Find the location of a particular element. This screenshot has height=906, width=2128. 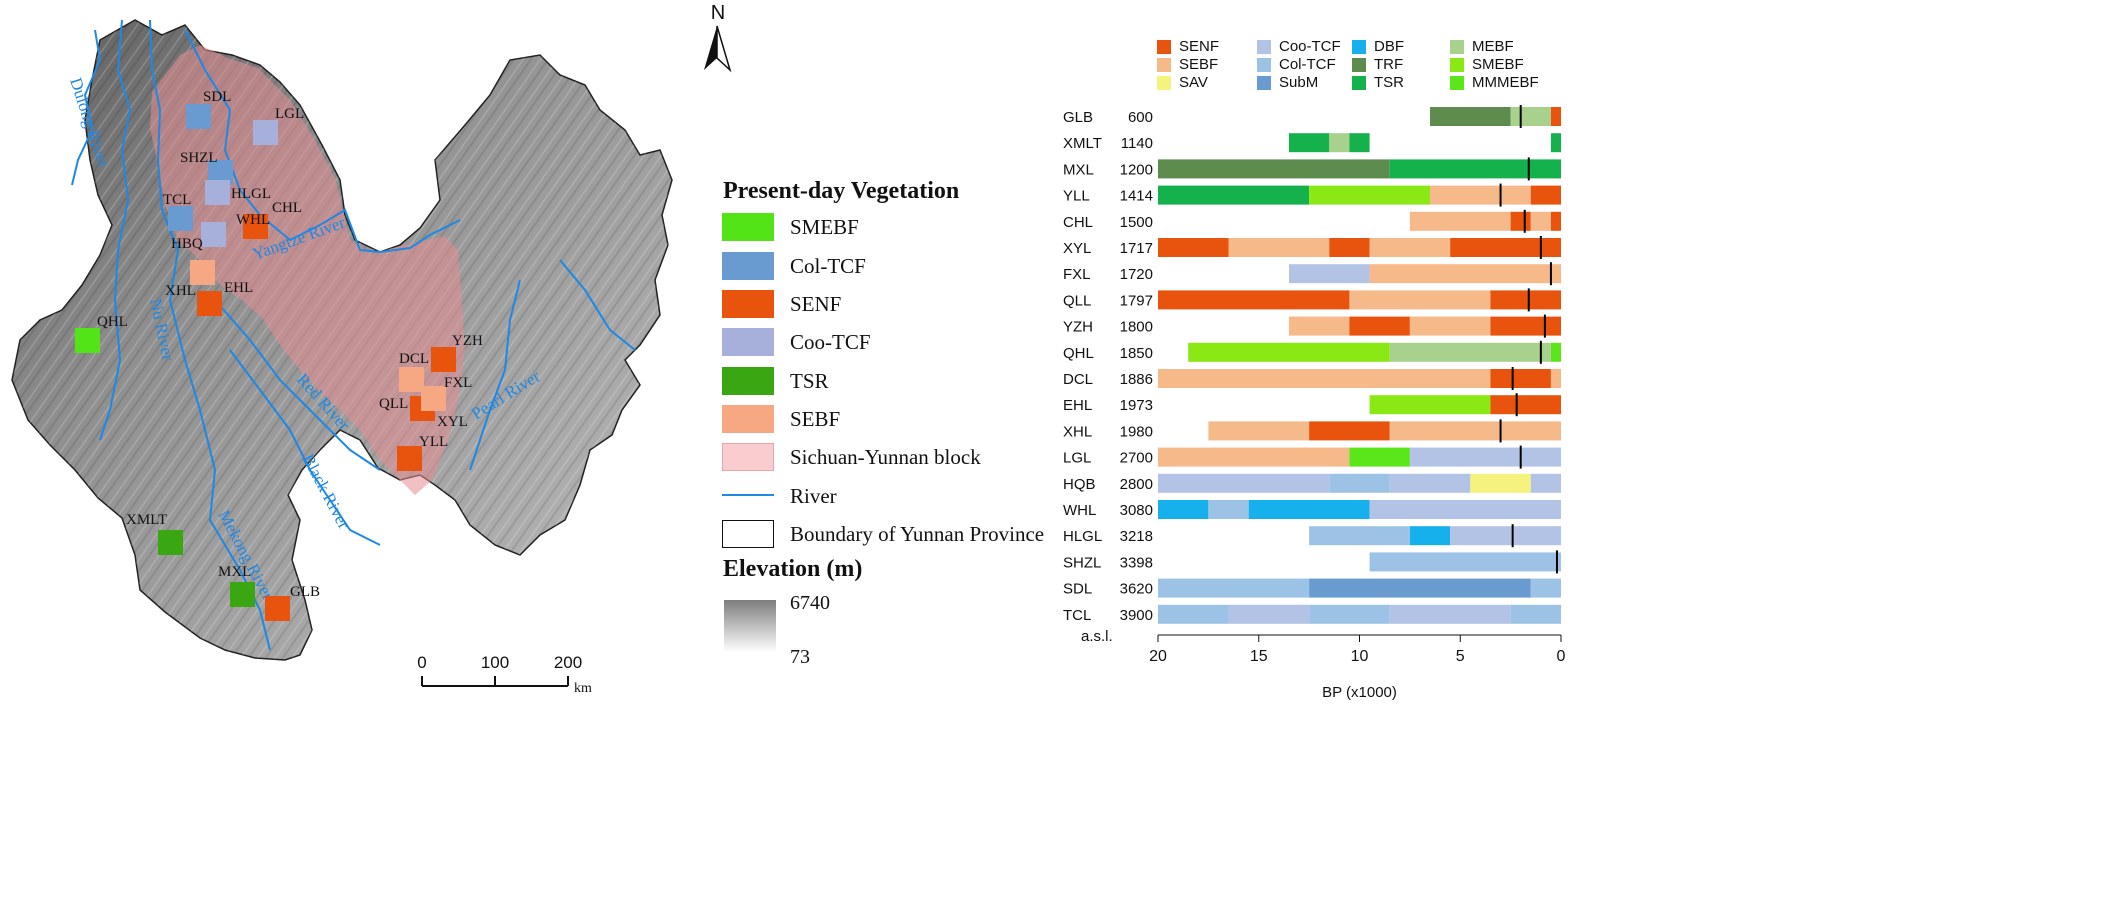

row-site-qll: QLL is located at coordinates (1077, 300).